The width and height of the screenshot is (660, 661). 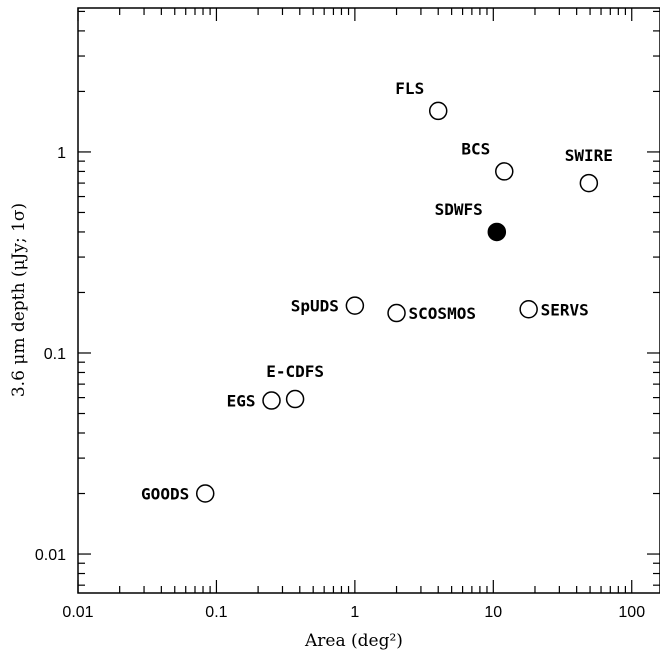 What do you see at coordinates (355, 305) in the screenshot?
I see `point-spuds` at bounding box center [355, 305].